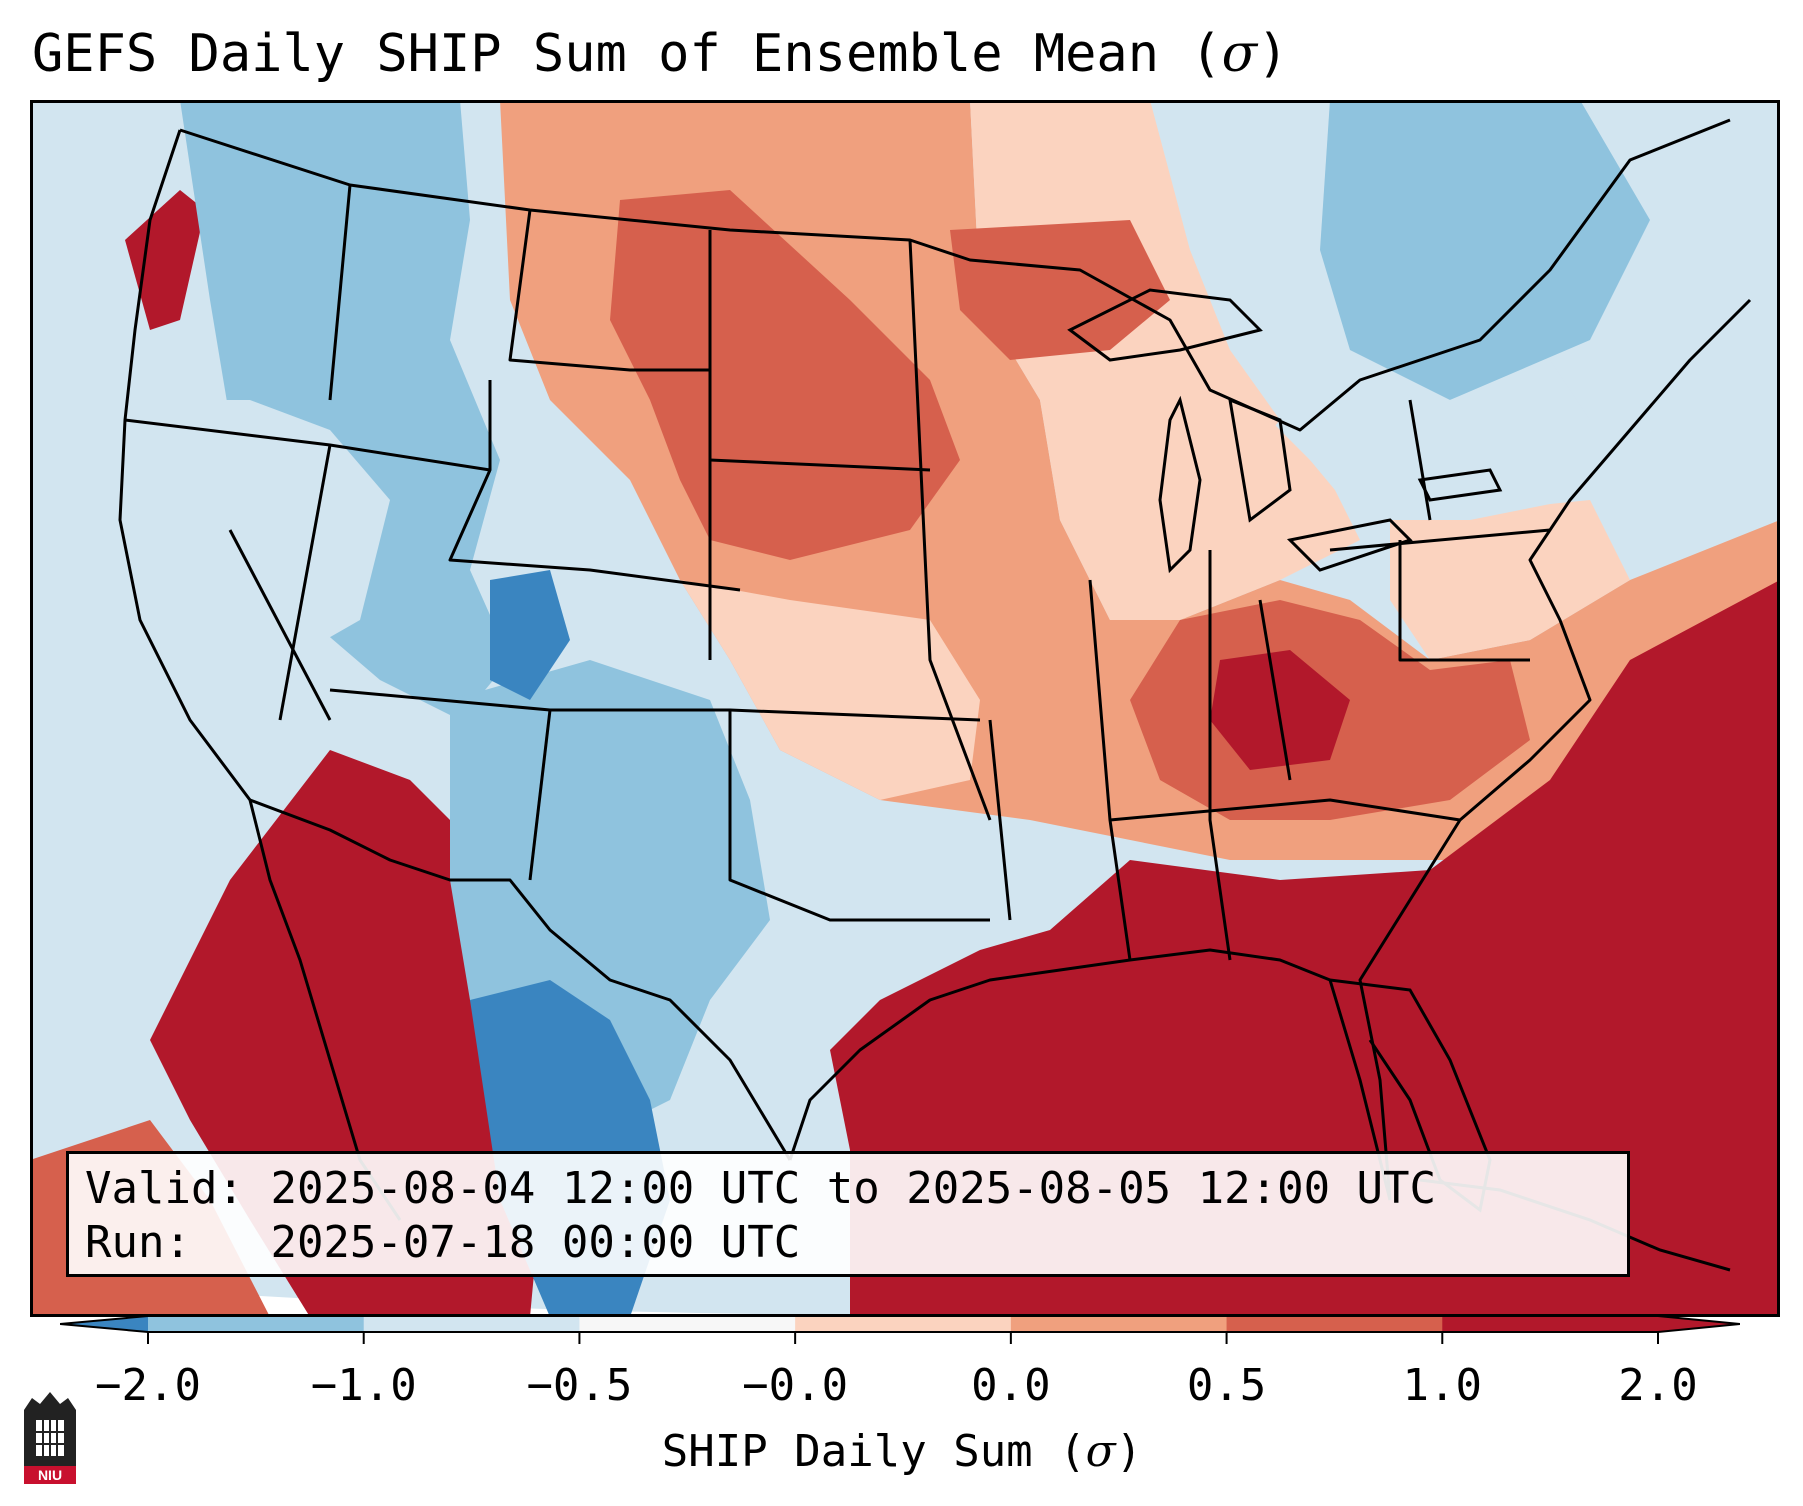 This screenshot has width=1803, height=1506. What do you see at coordinates (1090, 1074) in the screenshot?
I see `gulf-coast` at bounding box center [1090, 1074].